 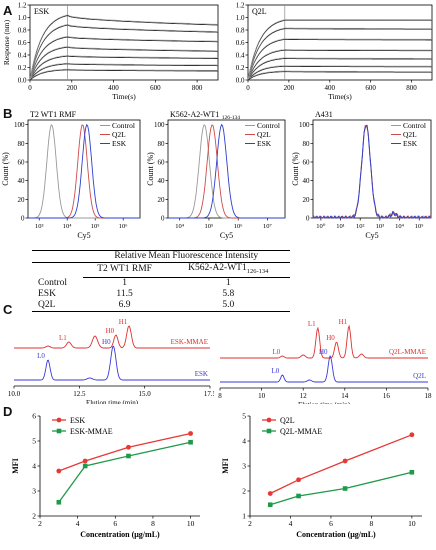 I want to click on y-axis-label: Count (%), so click(x=295, y=169).